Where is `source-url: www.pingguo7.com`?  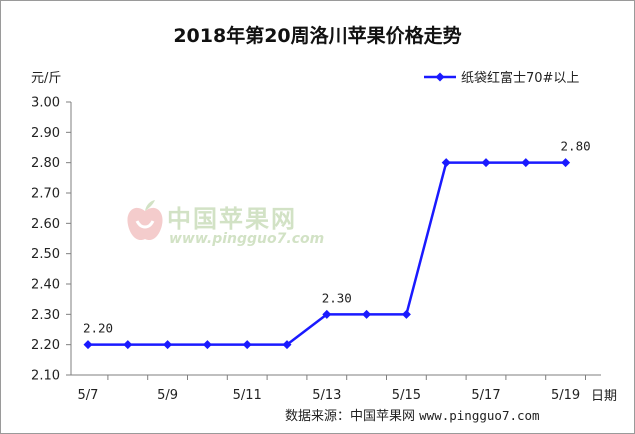
source-url: www.pingguo7.com is located at coordinates (479, 415).